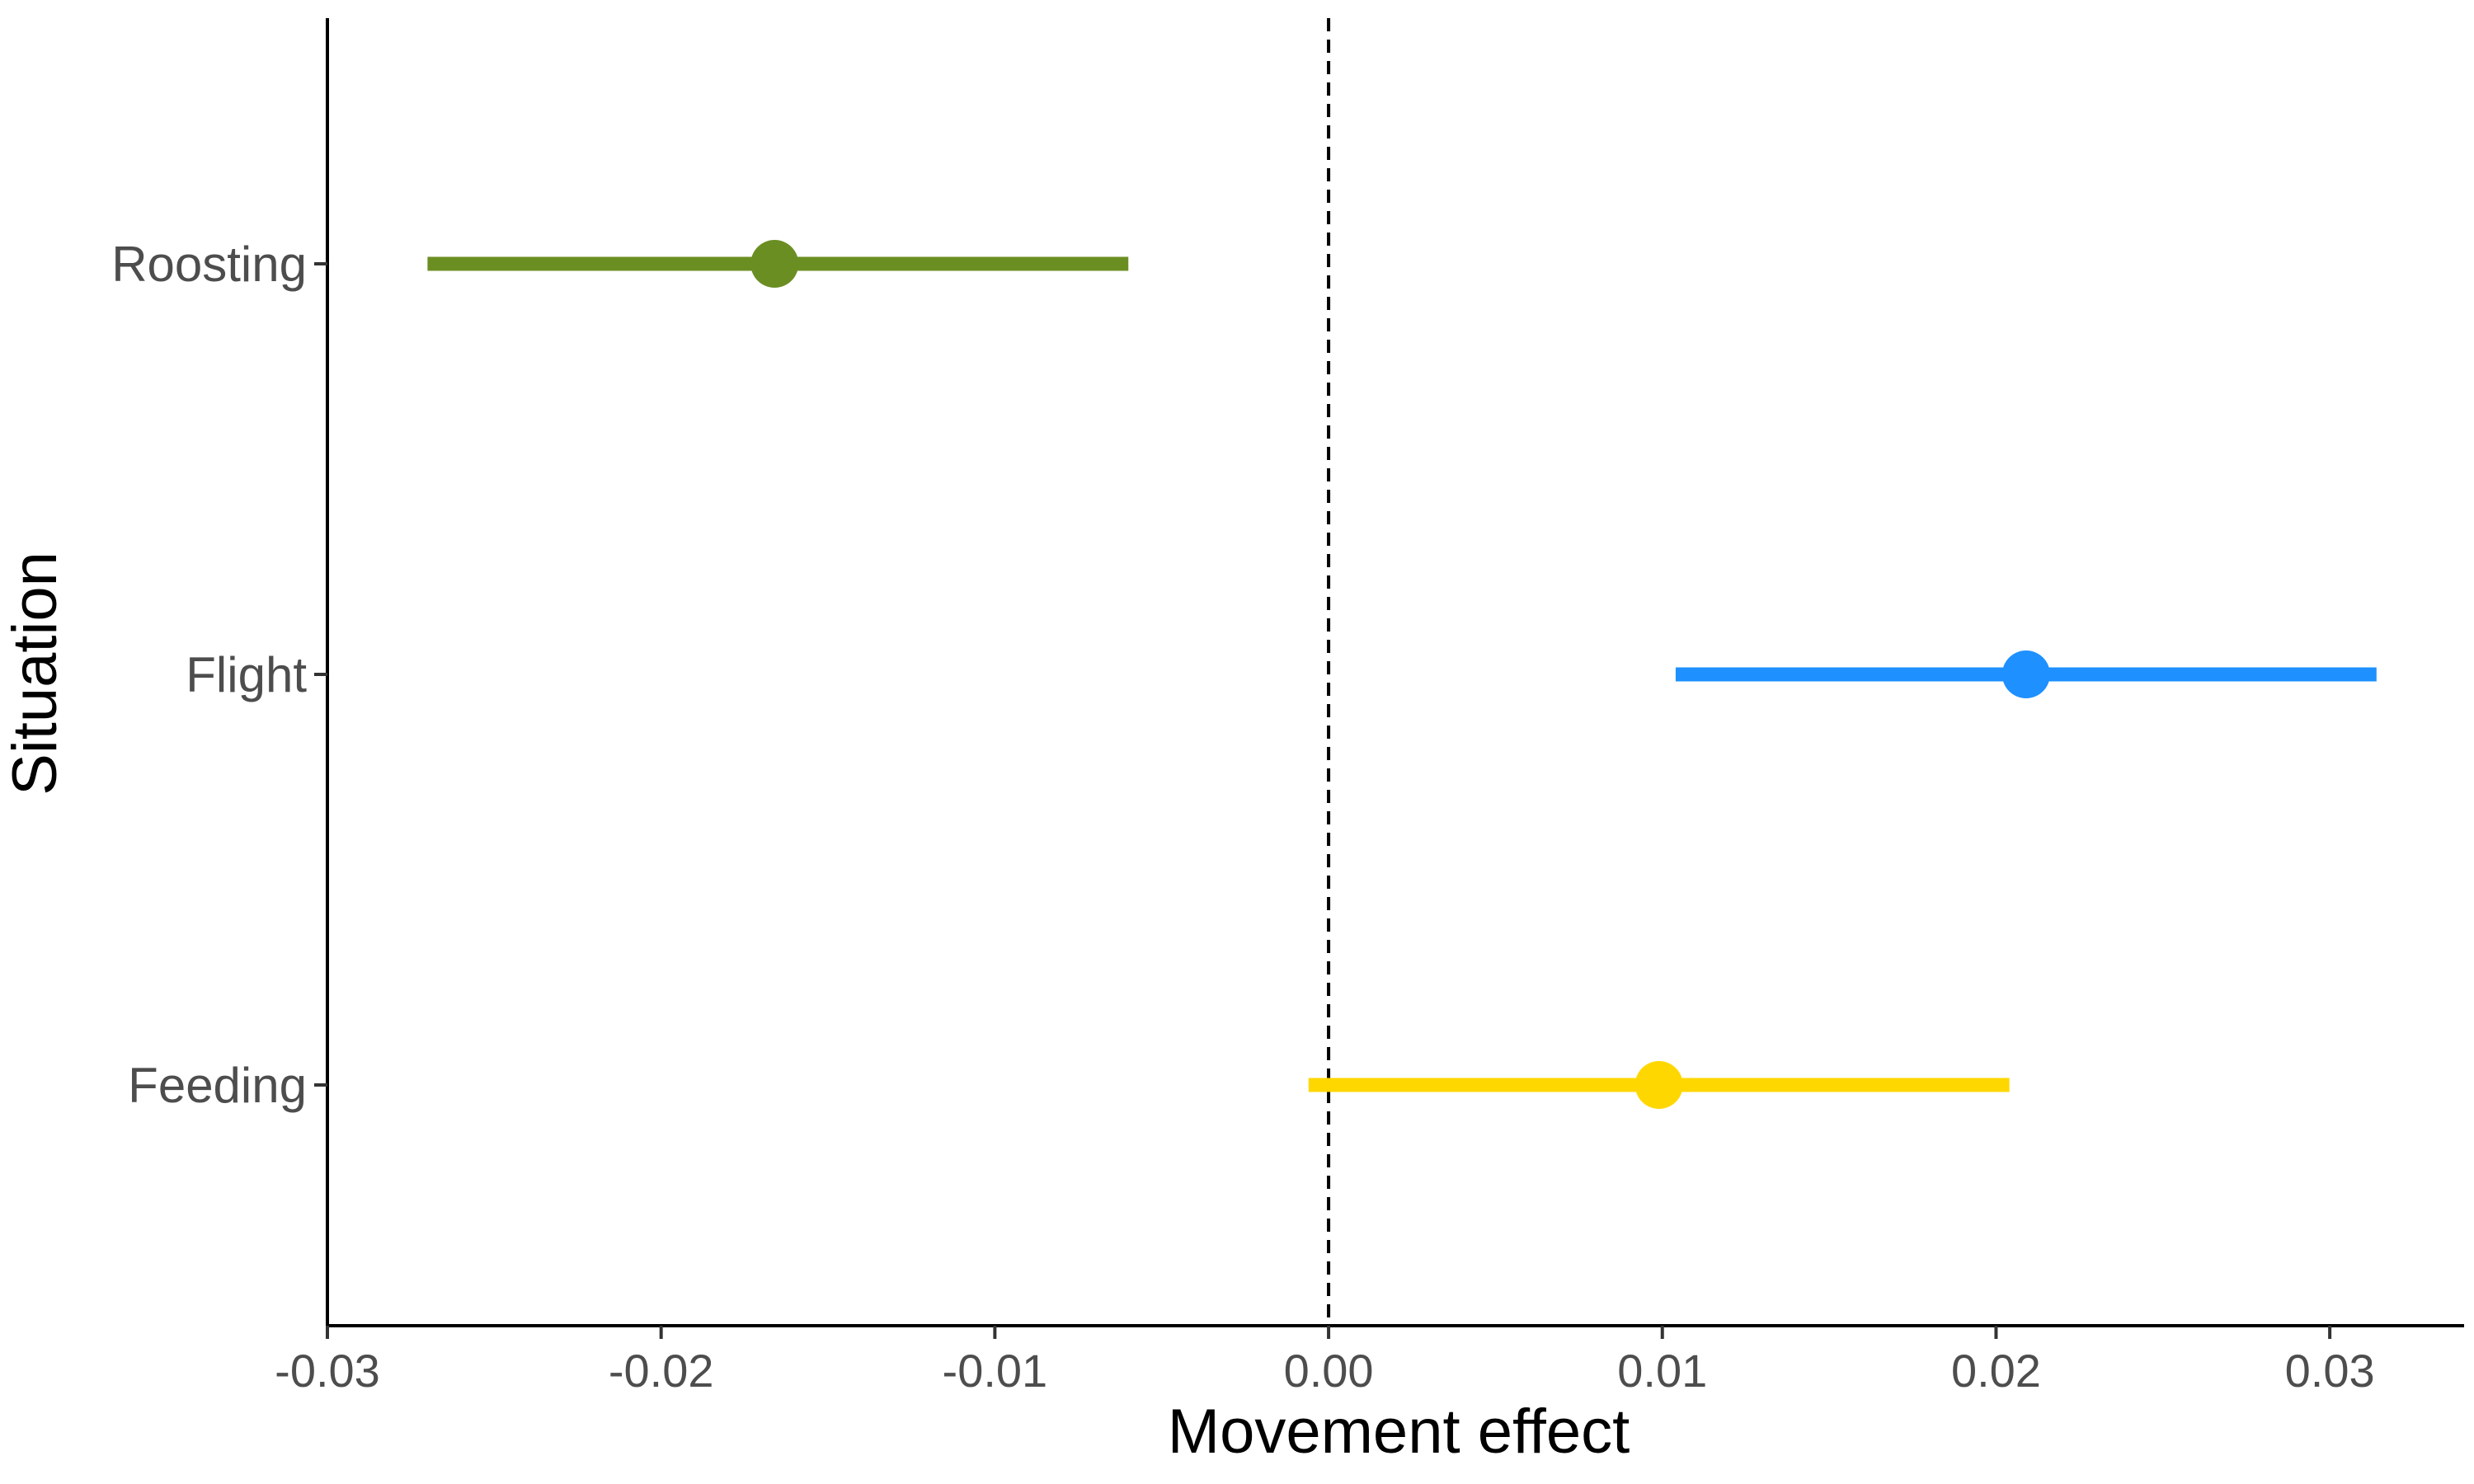  I want to click on x-tick-label: -0.02, so click(661, 1371).